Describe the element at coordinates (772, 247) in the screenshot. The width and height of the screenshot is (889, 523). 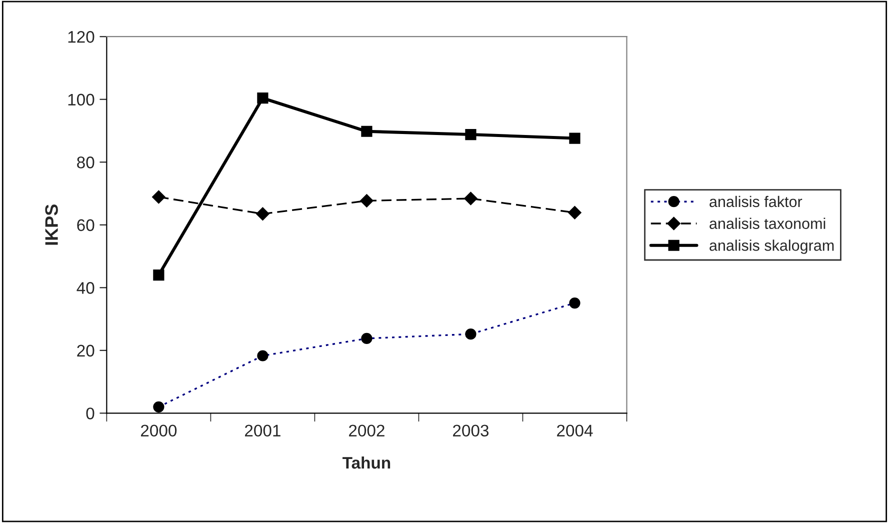
I see `legend-label: analisis skalogram` at that location.